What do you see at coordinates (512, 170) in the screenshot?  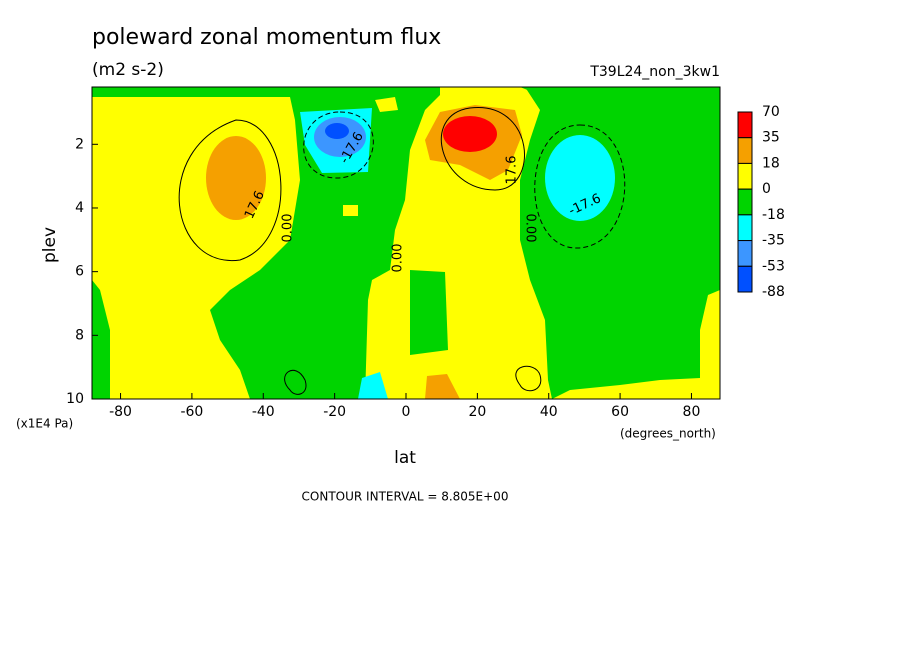 I see `contour-label: 17.6` at bounding box center [512, 170].